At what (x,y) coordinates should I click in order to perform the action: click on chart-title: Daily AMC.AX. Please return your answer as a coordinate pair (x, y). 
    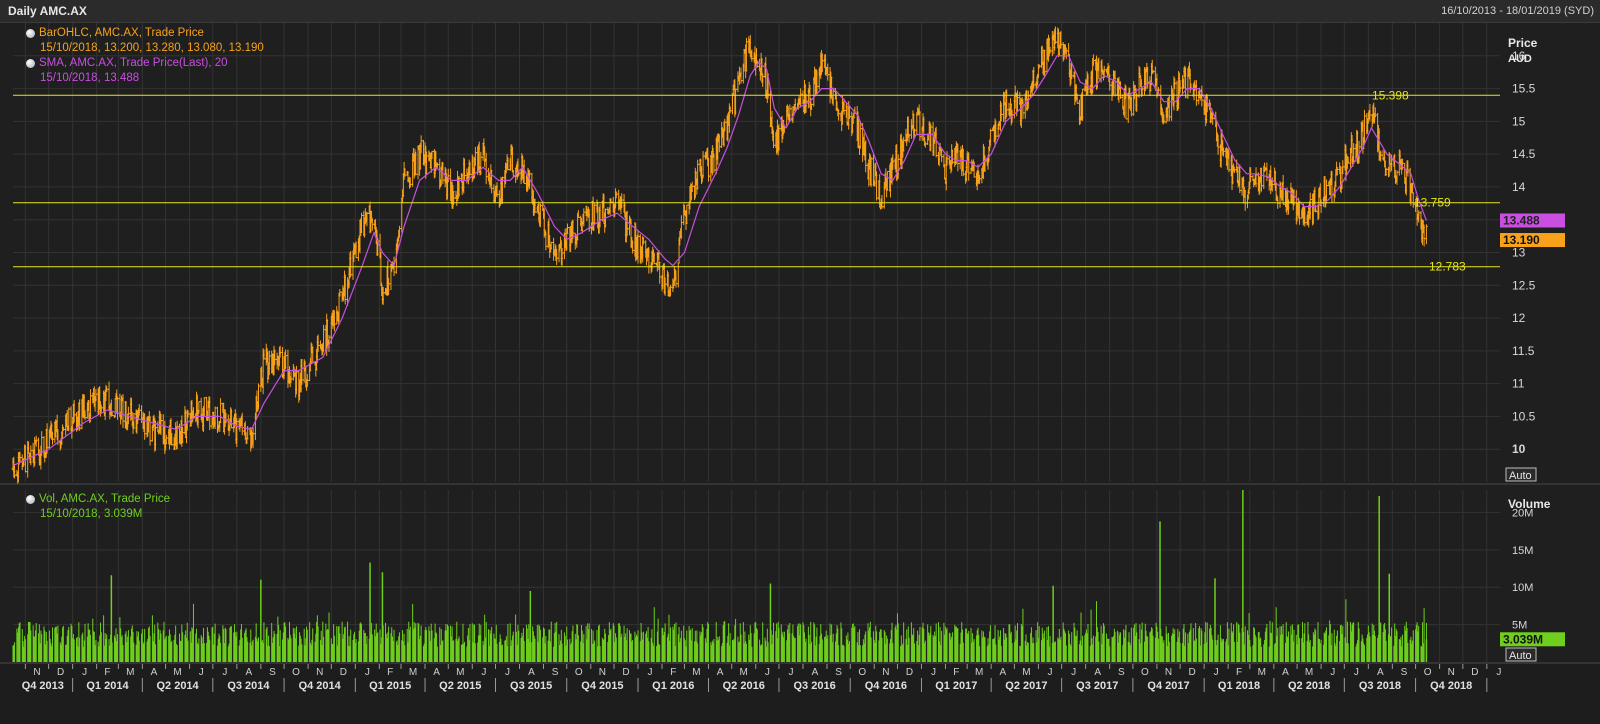
    Looking at the image, I should click on (47, 11).